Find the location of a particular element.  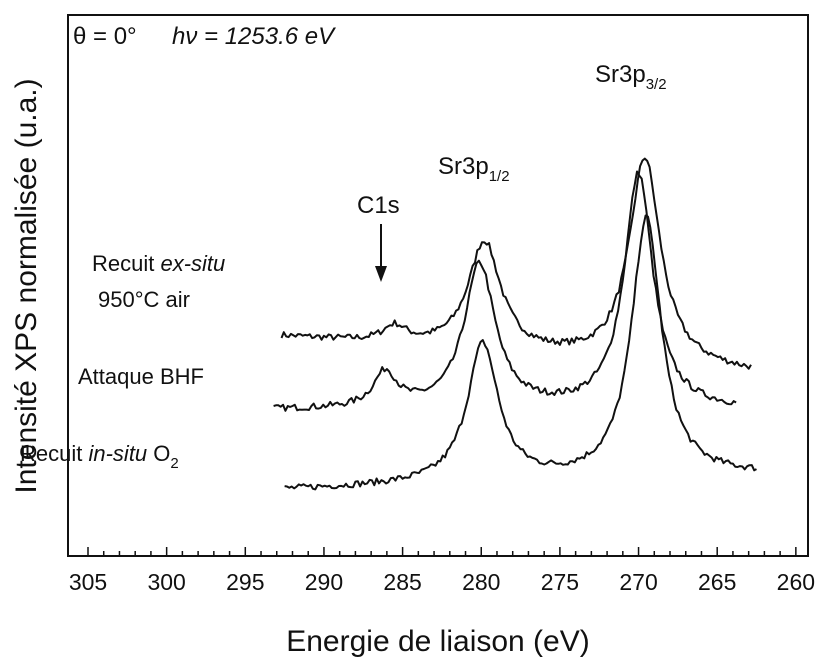

x-tick-label: 280 is located at coordinates (481, 582).